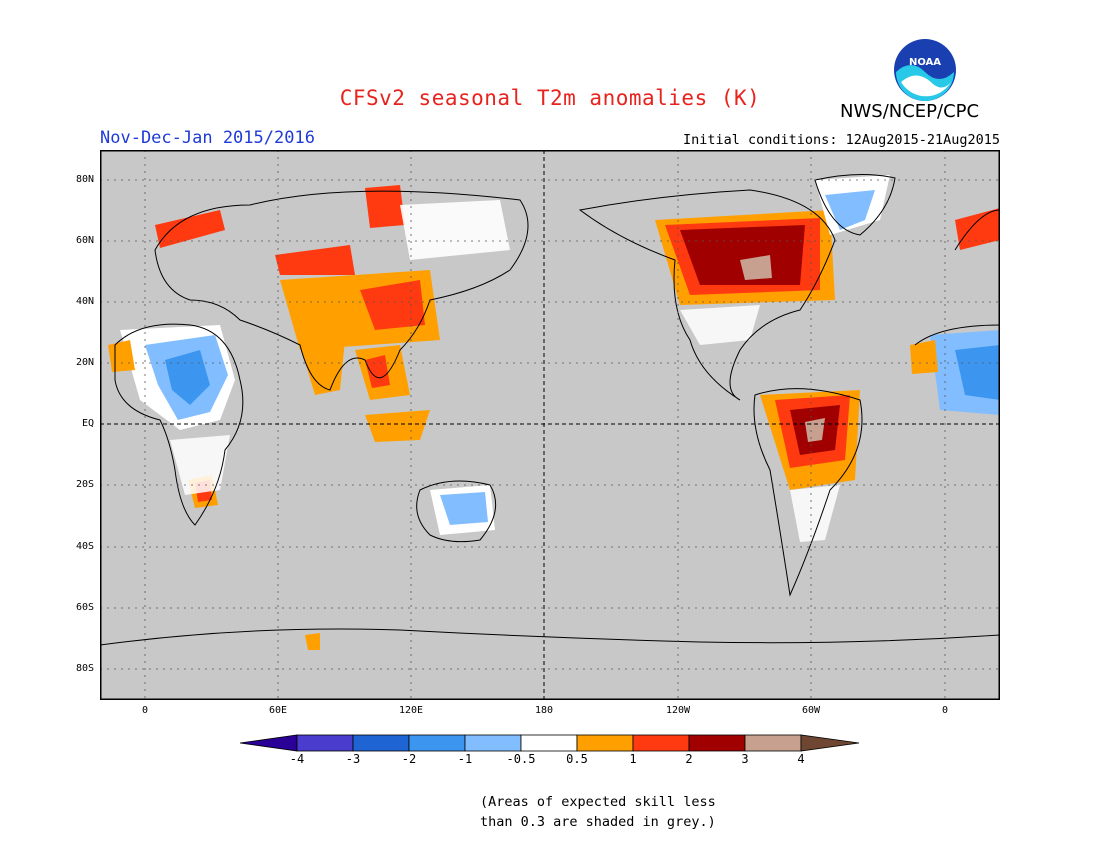 The width and height of the screenshot is (1100, 850). What do you see at coordinates (353, 759) in the screenshot?
I see `colorbar-label-m3: -3` at bounding box center [353, 759].